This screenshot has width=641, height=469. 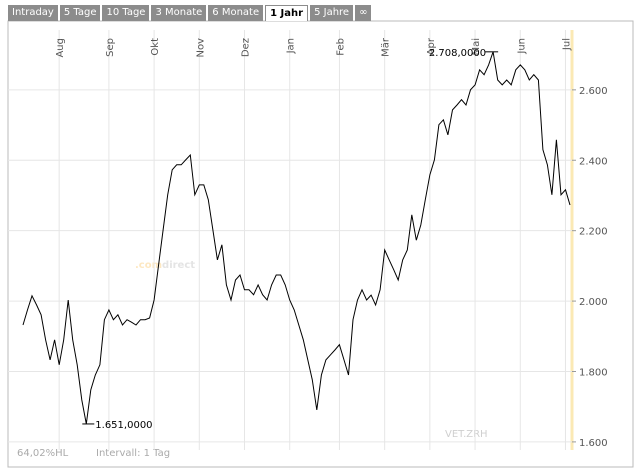 What do you see at coordinates (593, 161) in the screenshot?
I see `y-tick-label: 2.400` at bounding box center [593, 161].